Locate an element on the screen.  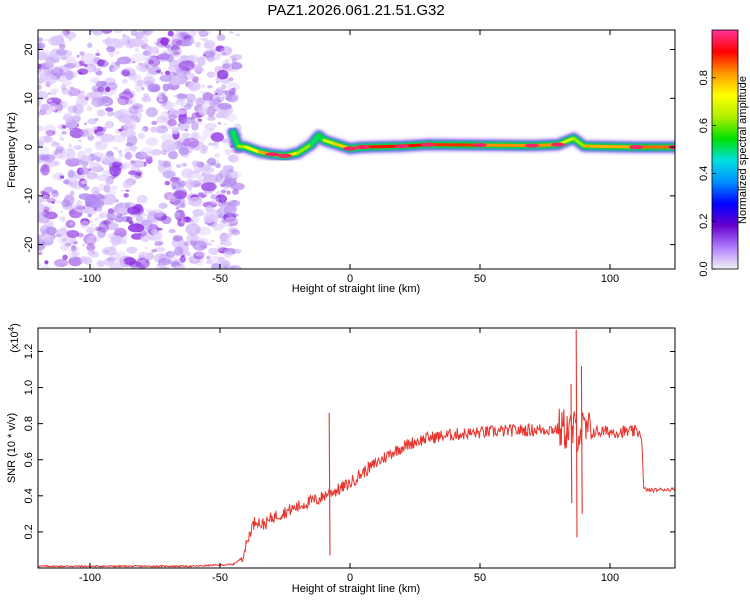
x-tick-label: -50 is located at coordinates (220, 279).